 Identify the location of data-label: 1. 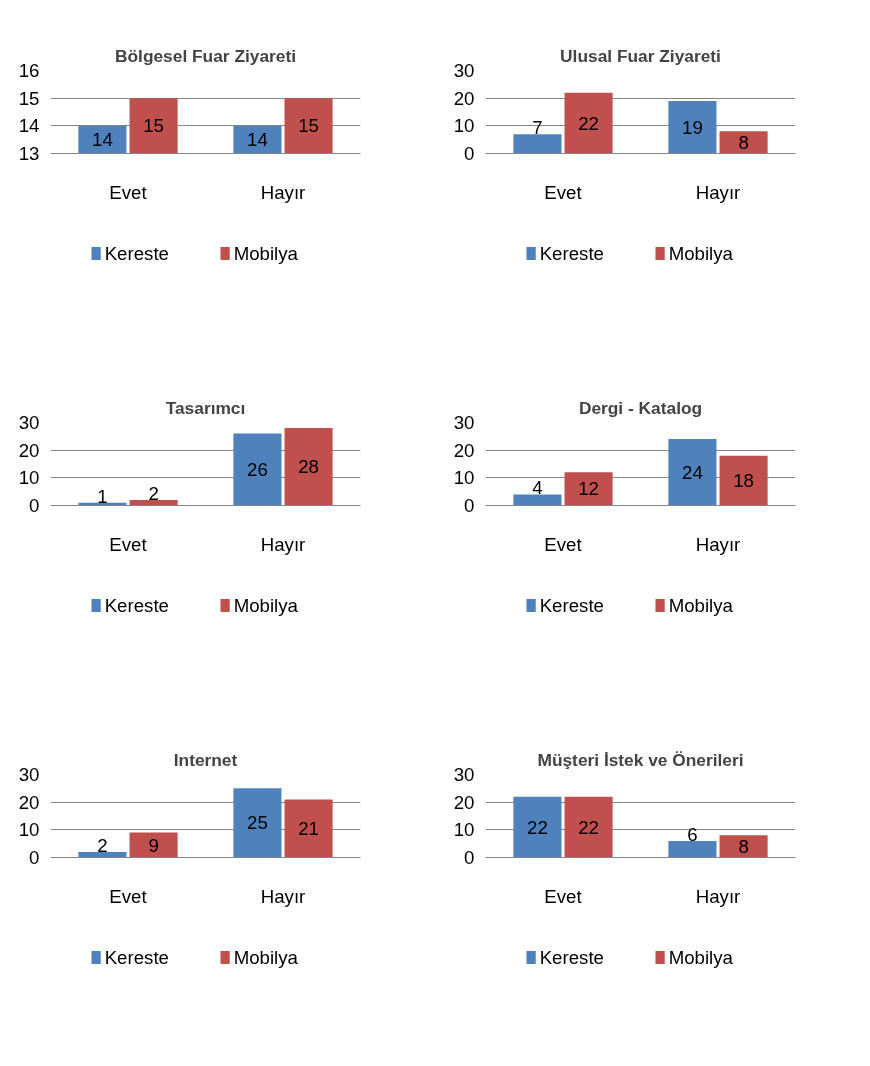
(102, 496).